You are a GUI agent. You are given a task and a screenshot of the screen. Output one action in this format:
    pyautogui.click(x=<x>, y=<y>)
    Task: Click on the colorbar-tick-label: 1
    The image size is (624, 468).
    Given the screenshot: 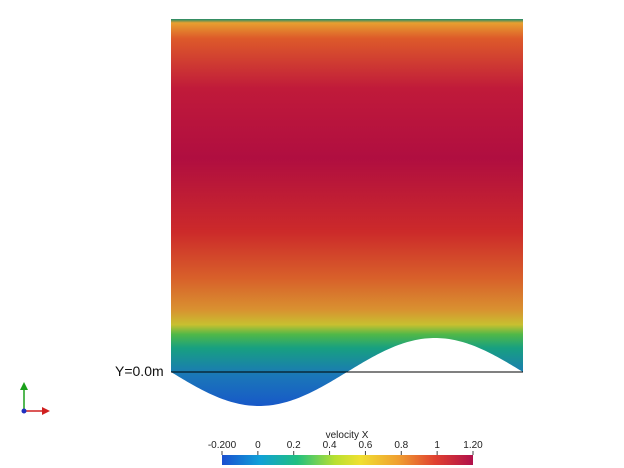 What is the action you would take?
    pyautogui.click(x=437, y=445)
    